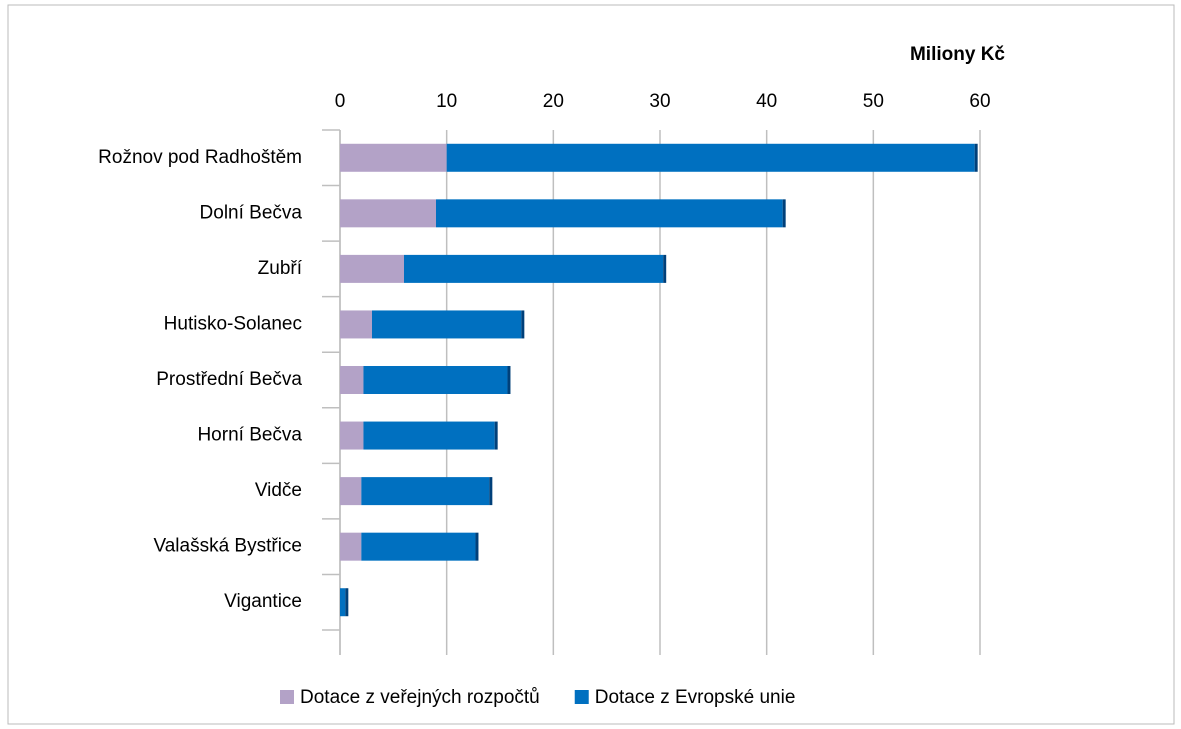  Describe the element at coordinates (979, 101) in the screenshot. I see `x-tick-label: 60` at that location.